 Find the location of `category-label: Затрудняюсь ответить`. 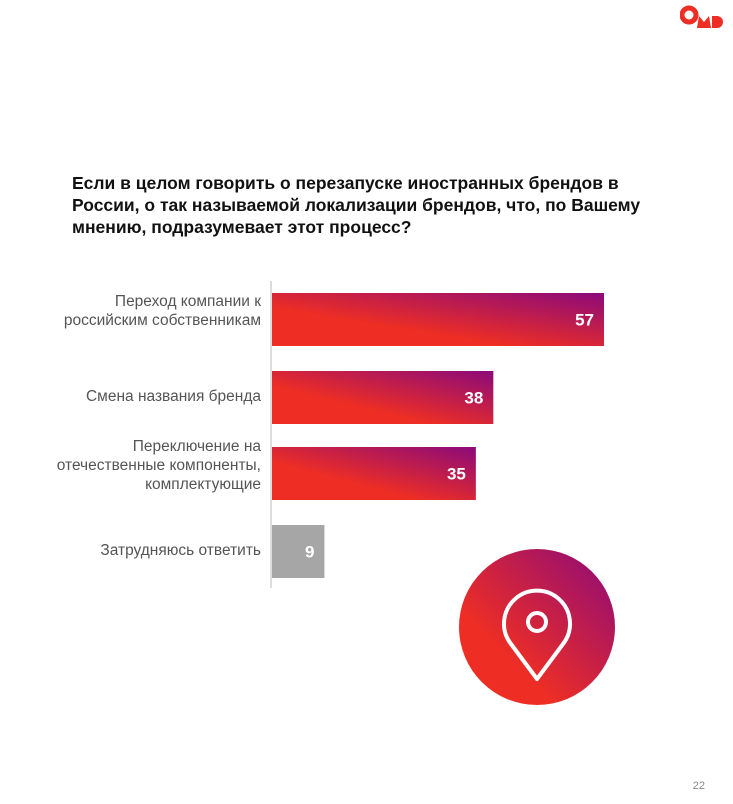

category-label: Затрудняюсь ответить is located at coordinates (180, 550).